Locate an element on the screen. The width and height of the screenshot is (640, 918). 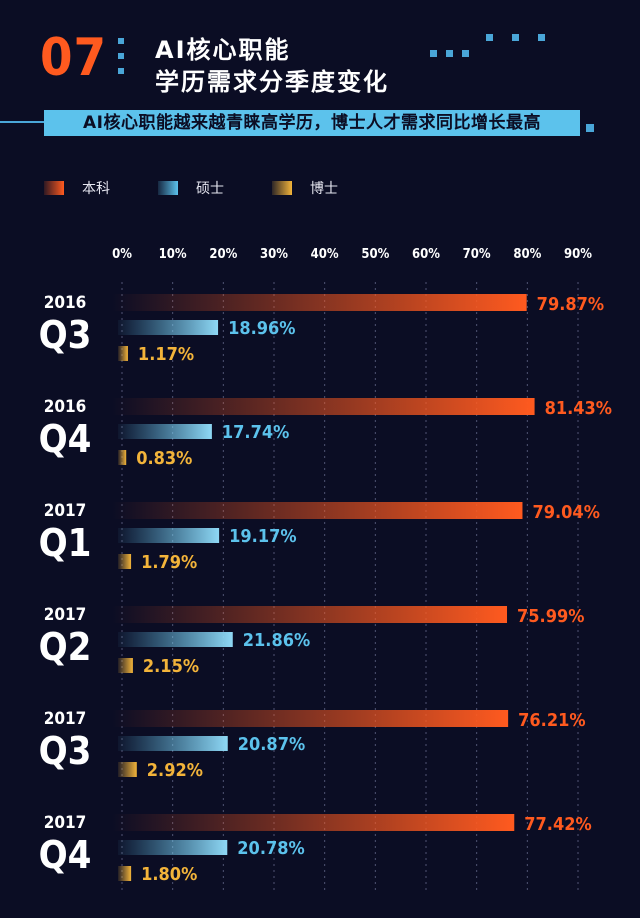
data-label-doctor: 2.92% is located at coordinates (175, 770).